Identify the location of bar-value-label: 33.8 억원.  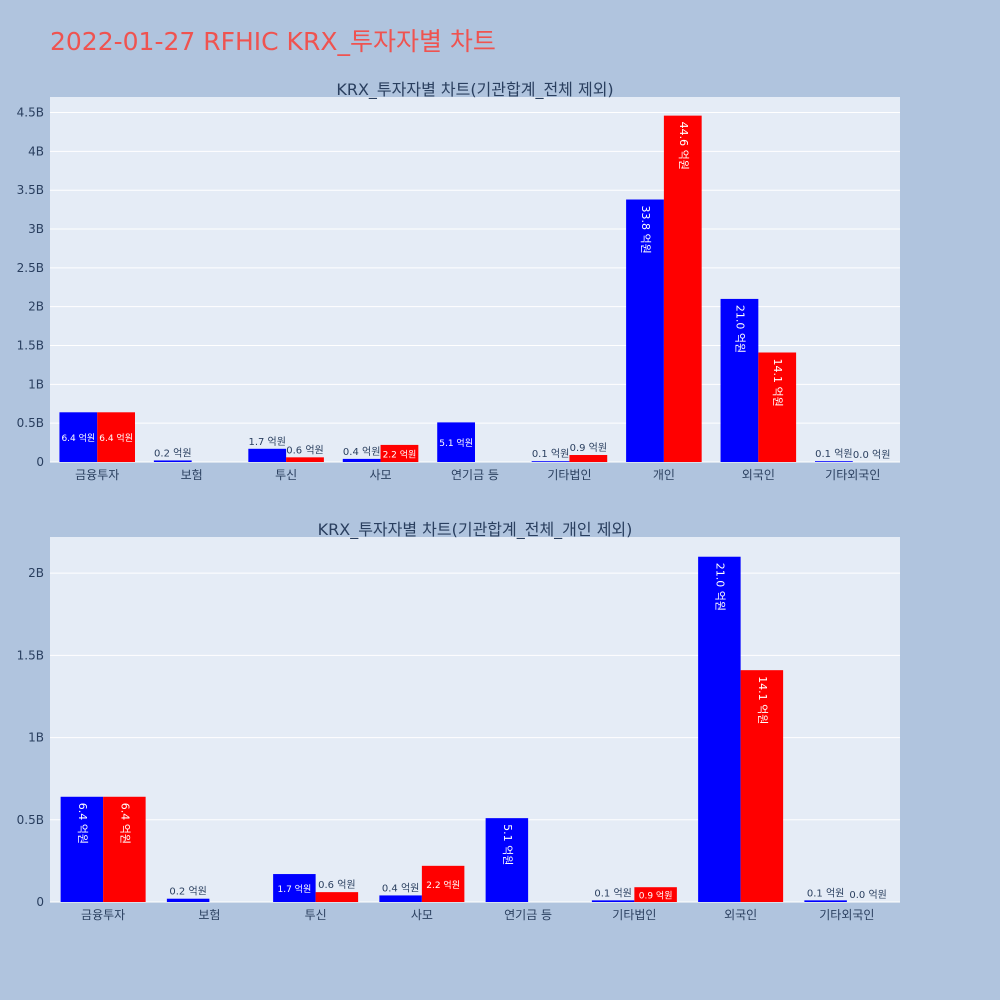
(645, 230).